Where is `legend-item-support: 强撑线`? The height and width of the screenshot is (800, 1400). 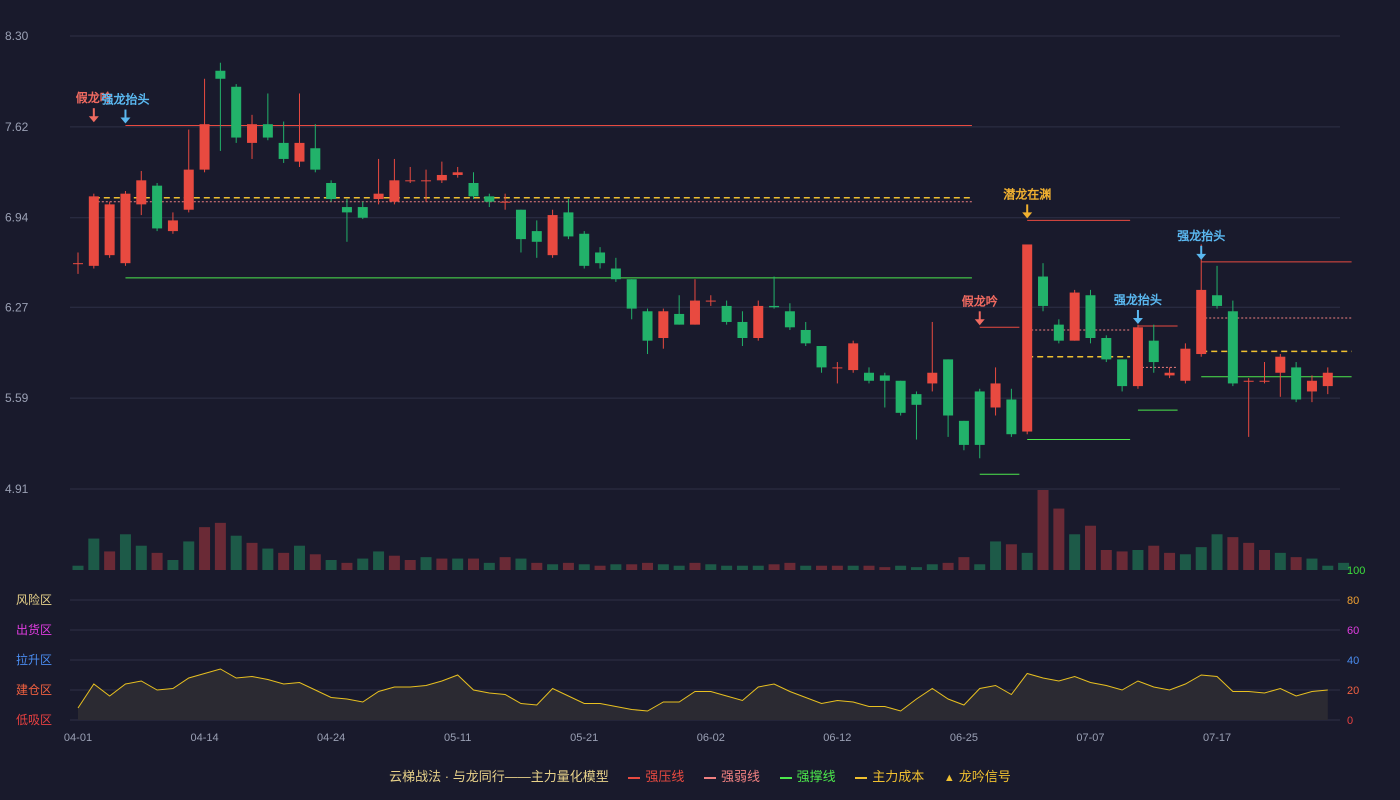 legend-item-support: 强撑线 is located at coordinates (807, 775).